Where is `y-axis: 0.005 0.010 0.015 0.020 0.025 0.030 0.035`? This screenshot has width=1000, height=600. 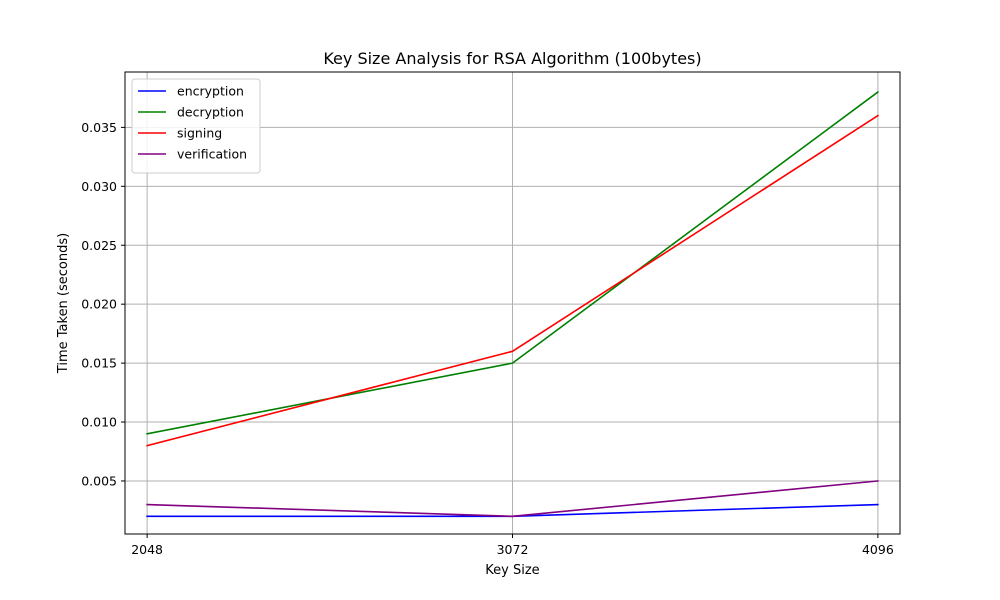
y-axis: 0.005 0.010 0.015 0.020 0.025 0.030 0.035 is located at coordinates (103, 304).